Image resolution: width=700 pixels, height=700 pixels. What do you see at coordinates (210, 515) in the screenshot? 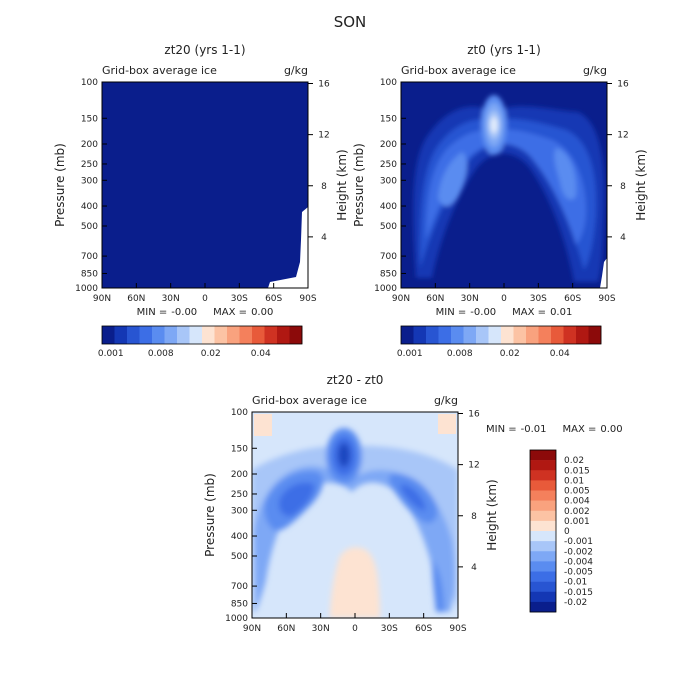
I see `y-axis-label-2: Pressure (mb)` at bounding box center [210, 515].